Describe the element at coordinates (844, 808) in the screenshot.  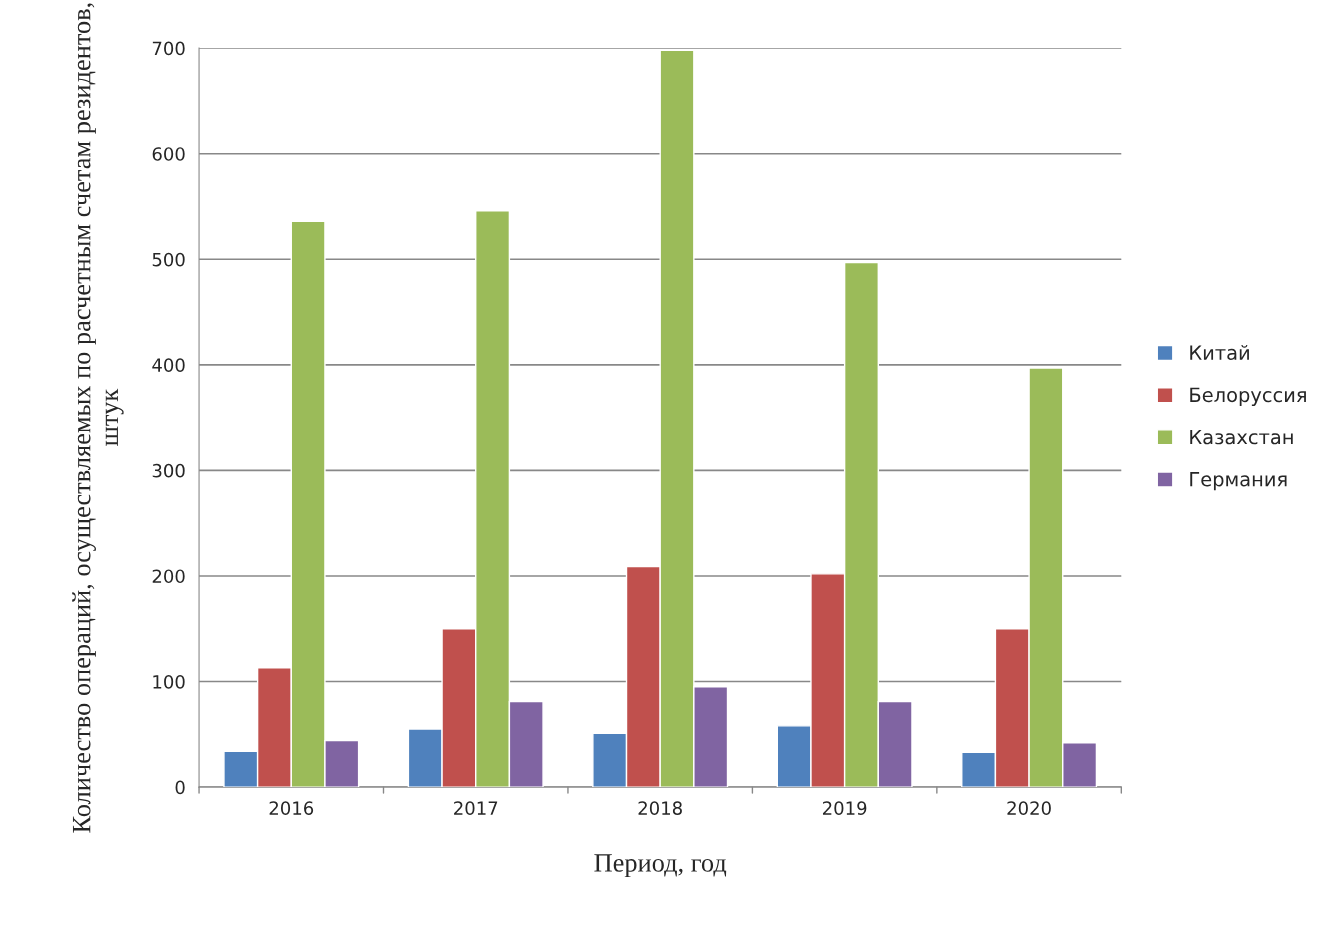
I see `x-tick-label: 2019` at that location.